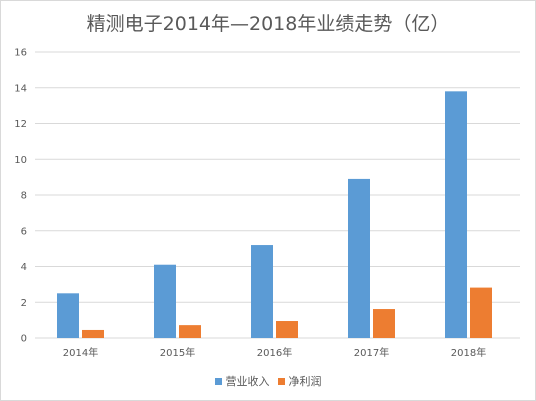  I want to click on legend: 营业收入 净利润, so click(268, 381).